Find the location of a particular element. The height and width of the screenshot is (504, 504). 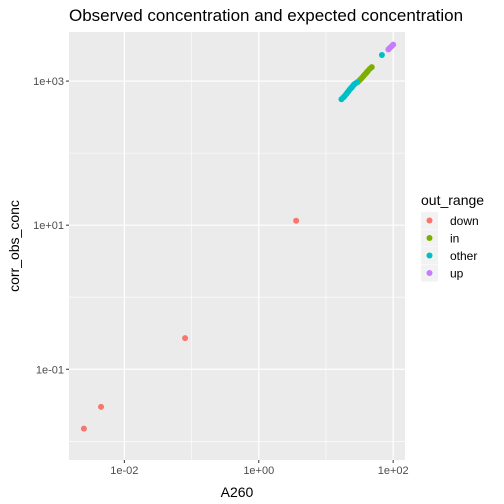

legend-title: out_range is located at coordinates (452, 200).